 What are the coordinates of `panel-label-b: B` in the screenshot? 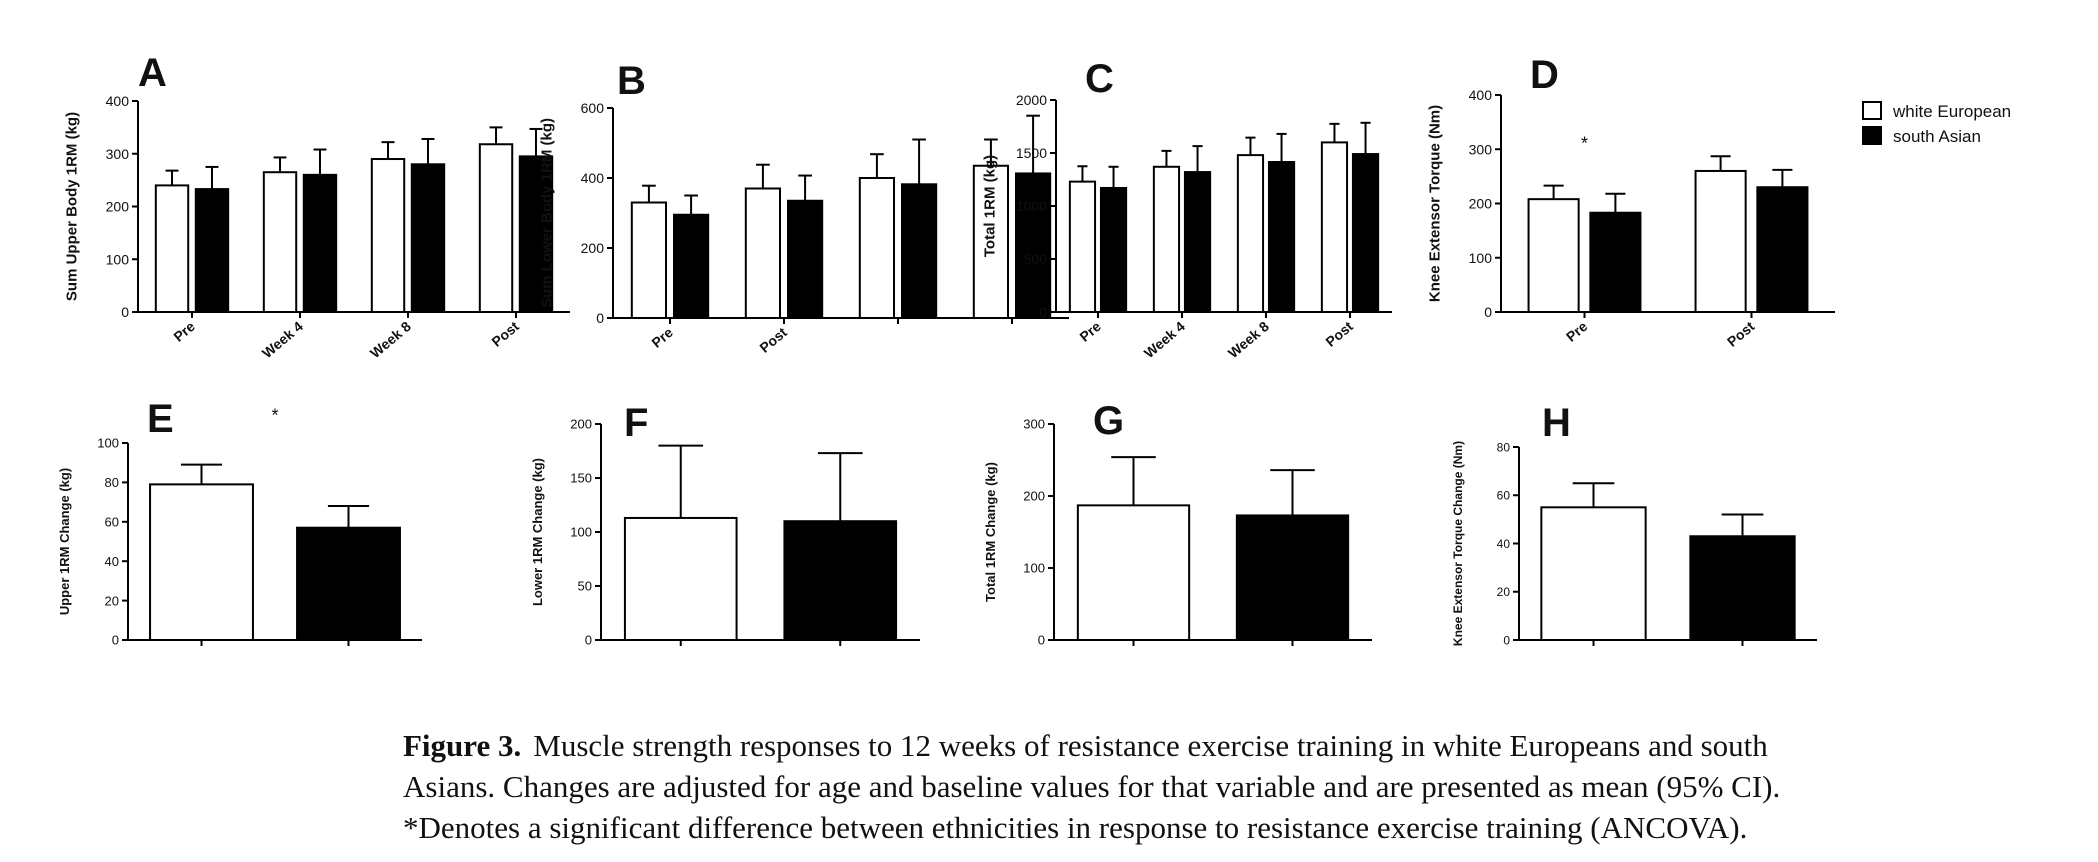 It's located at (631, 81).